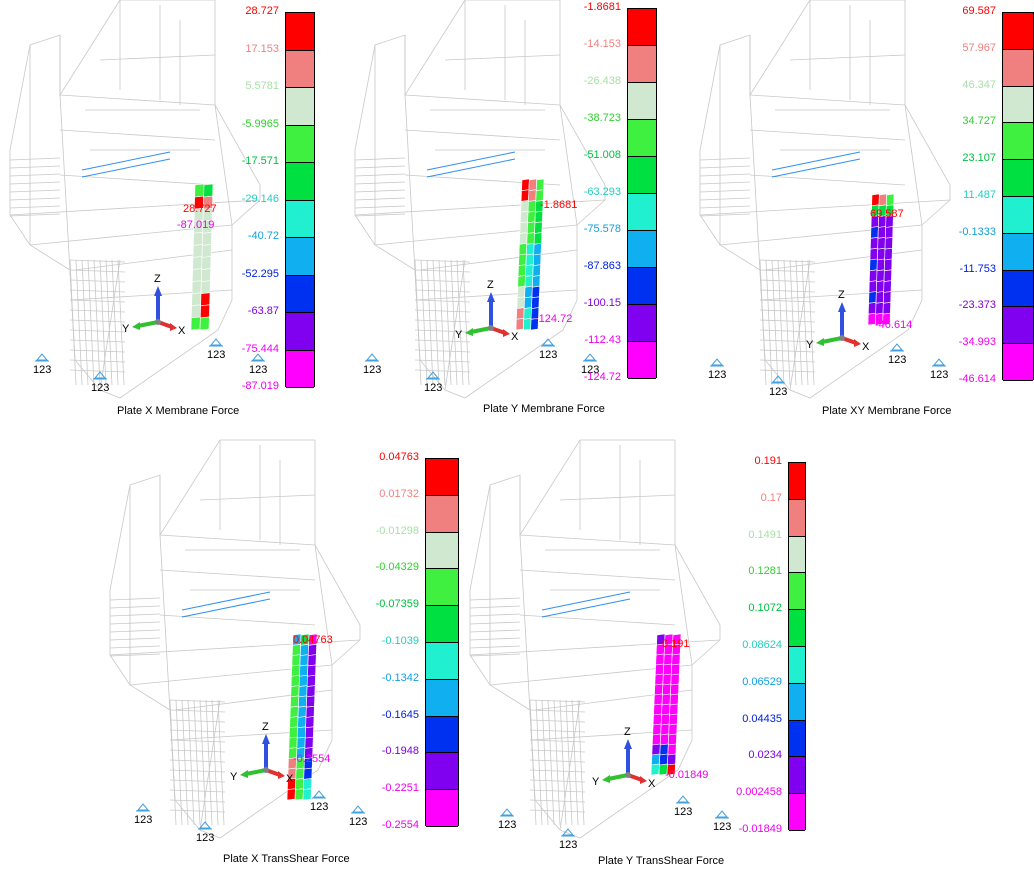 Image resolution: width=1034 pixels, height=873 pixels. I want to click on legend-value-label: 46.347, so click(979, 84).